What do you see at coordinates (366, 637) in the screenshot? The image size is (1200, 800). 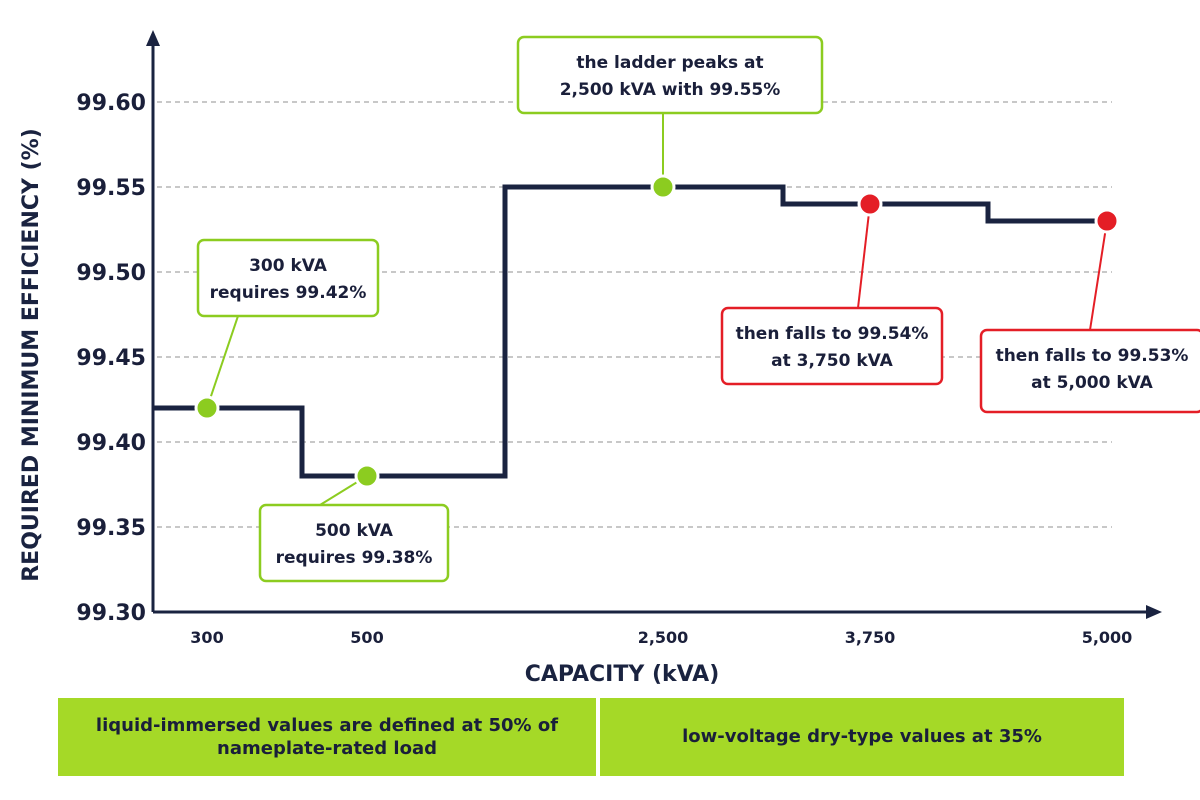 I see `x-tick-label: 500` at bounding box center [366, 637].